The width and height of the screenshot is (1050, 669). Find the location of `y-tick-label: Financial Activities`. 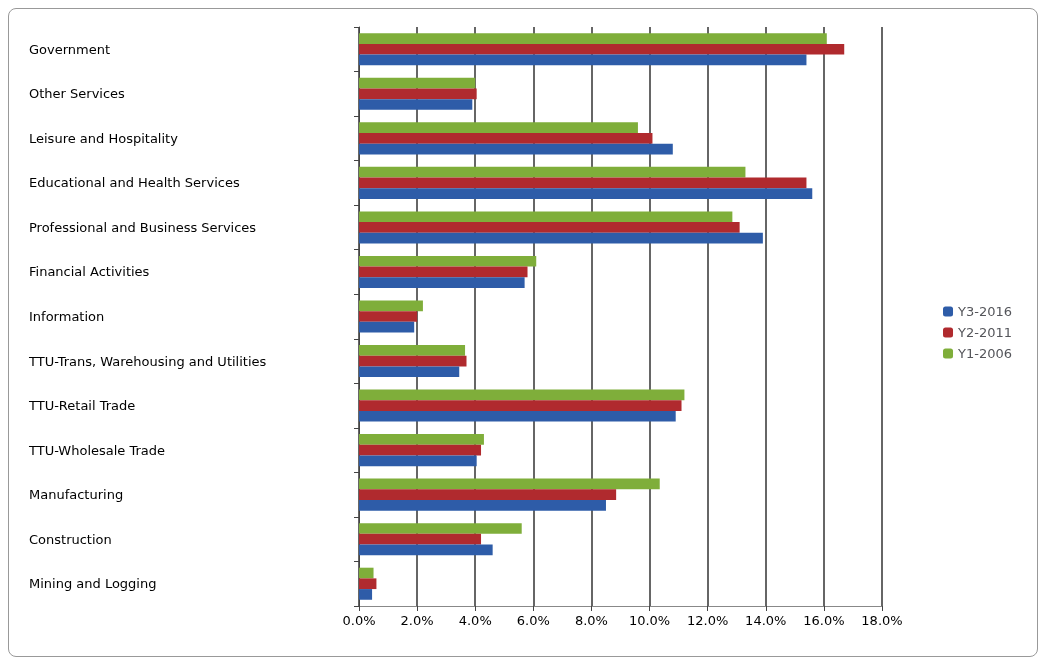

y-tick-label: Financial Activities is located at coordinates (89, 272).